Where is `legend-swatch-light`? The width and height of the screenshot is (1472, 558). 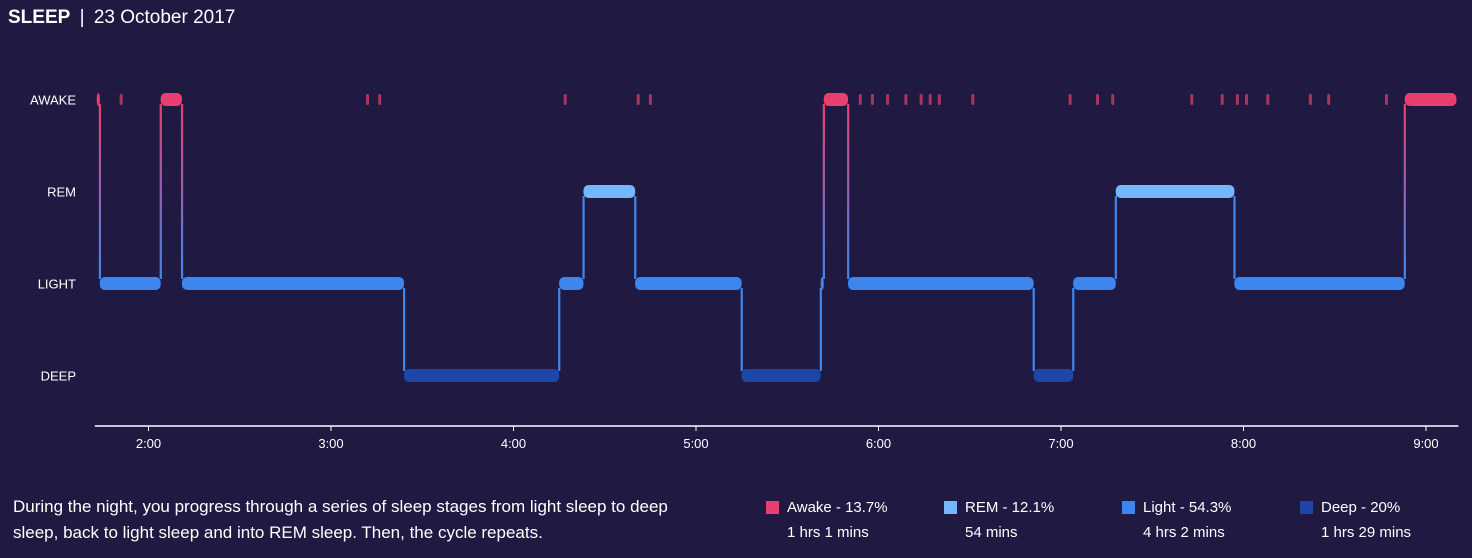 legend-swatch-light is located at coordinates (1128, 507).